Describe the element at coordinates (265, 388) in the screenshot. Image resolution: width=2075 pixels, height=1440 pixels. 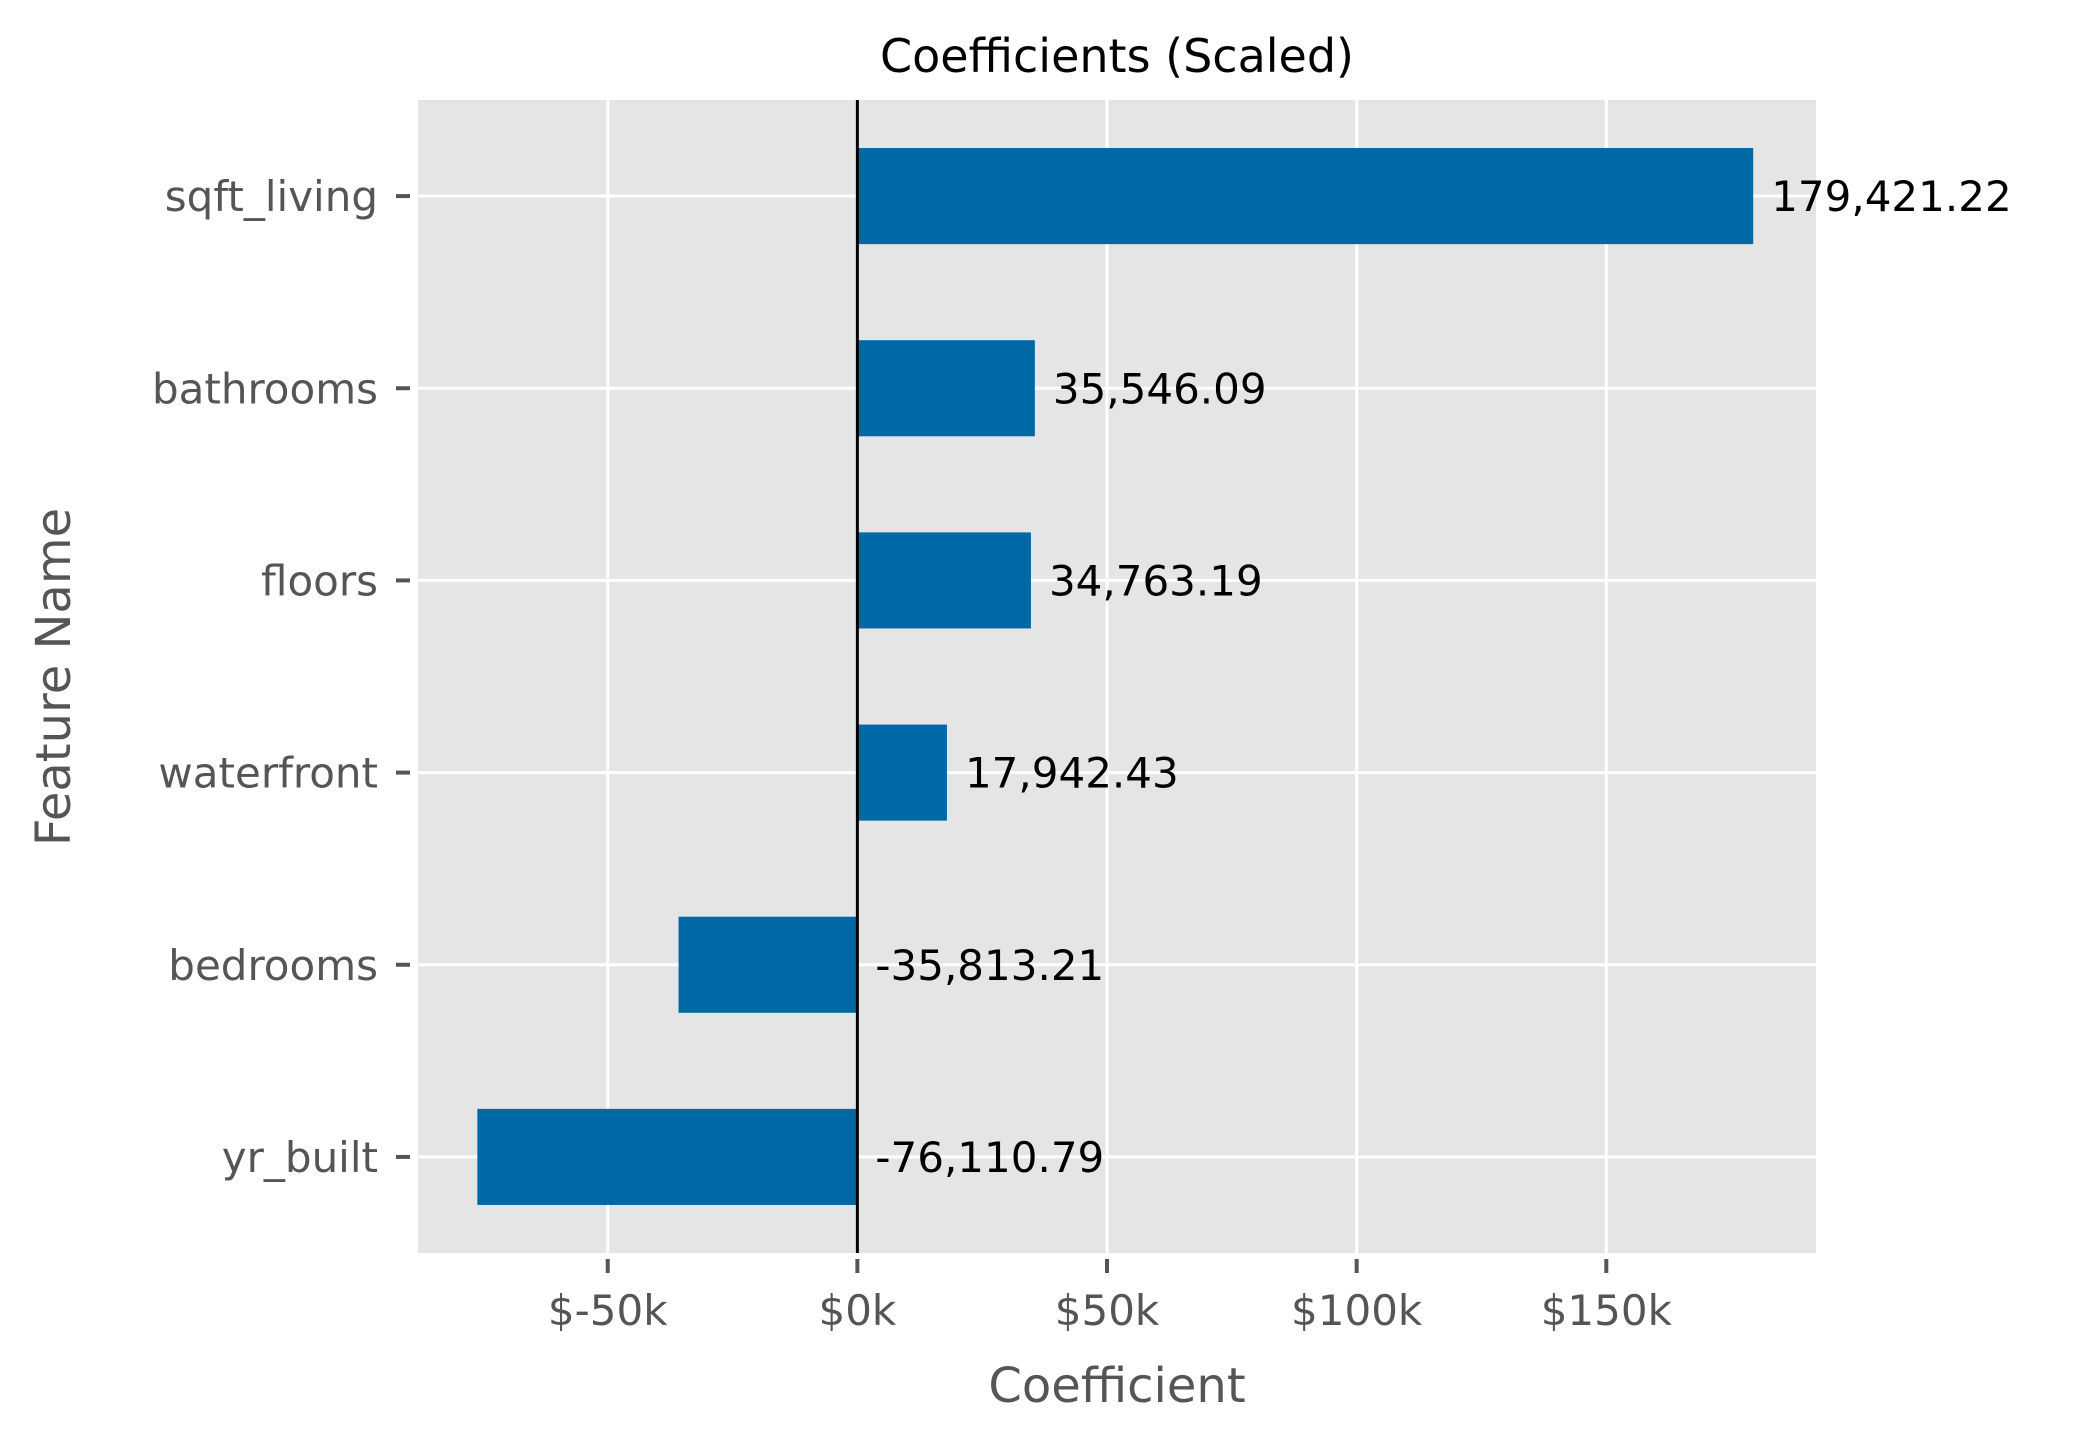
I see `y-tick-label: bathrooms` at that location.